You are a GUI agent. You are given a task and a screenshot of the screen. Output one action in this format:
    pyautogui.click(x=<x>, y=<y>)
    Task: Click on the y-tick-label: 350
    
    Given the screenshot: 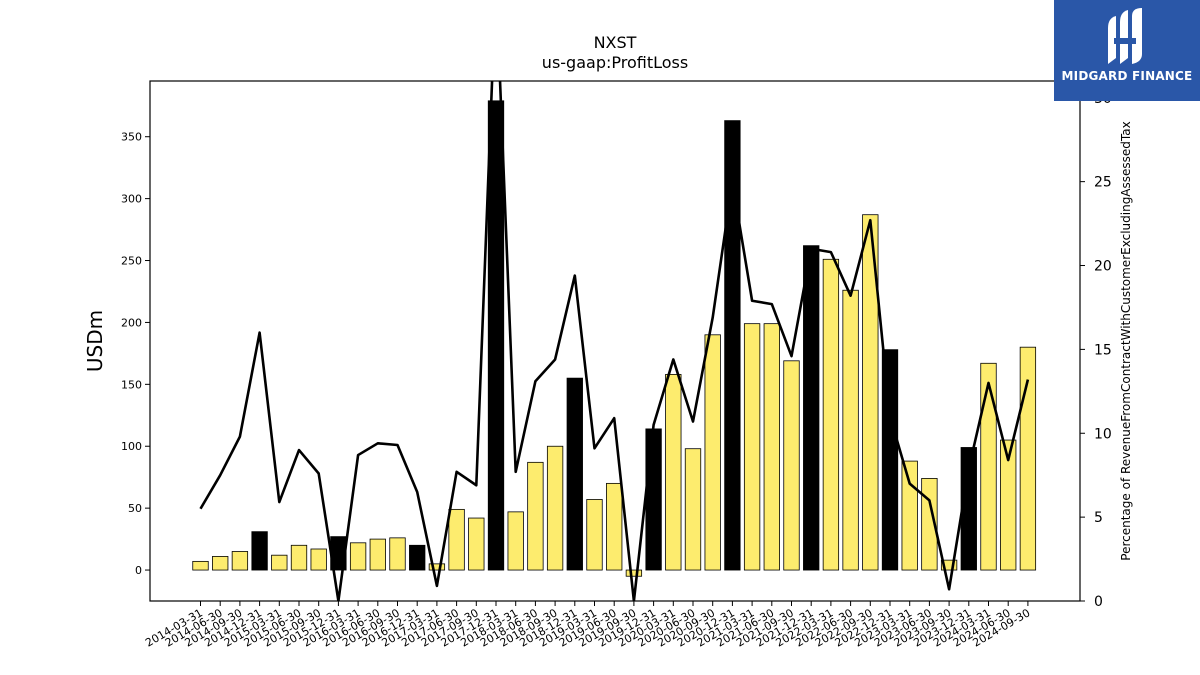 What is the action you would take?
    pyautogui.click(x=131, y=137)
    